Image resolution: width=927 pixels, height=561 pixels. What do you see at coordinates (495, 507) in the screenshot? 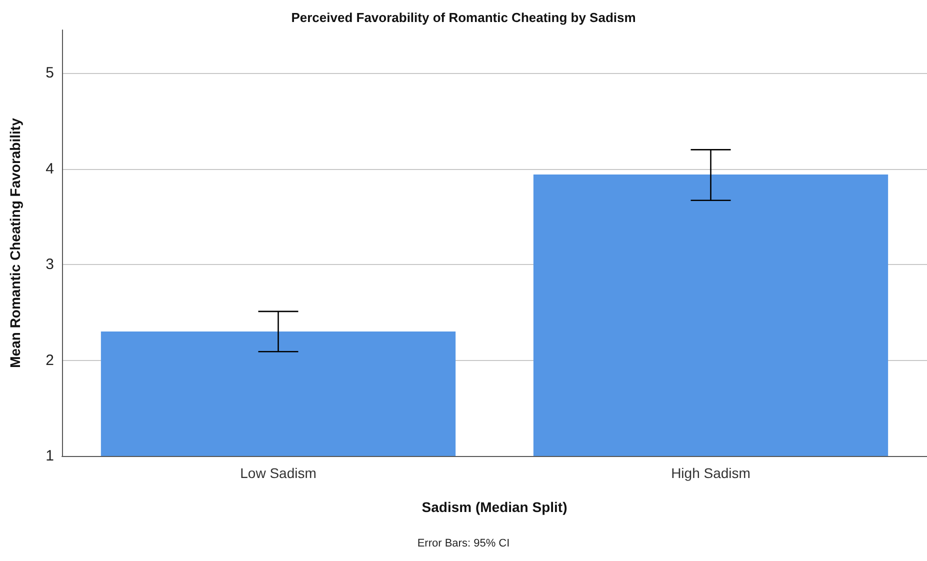
I see `x-axis-title: Sadism (Median Split)` at bounding box center [495, 507].